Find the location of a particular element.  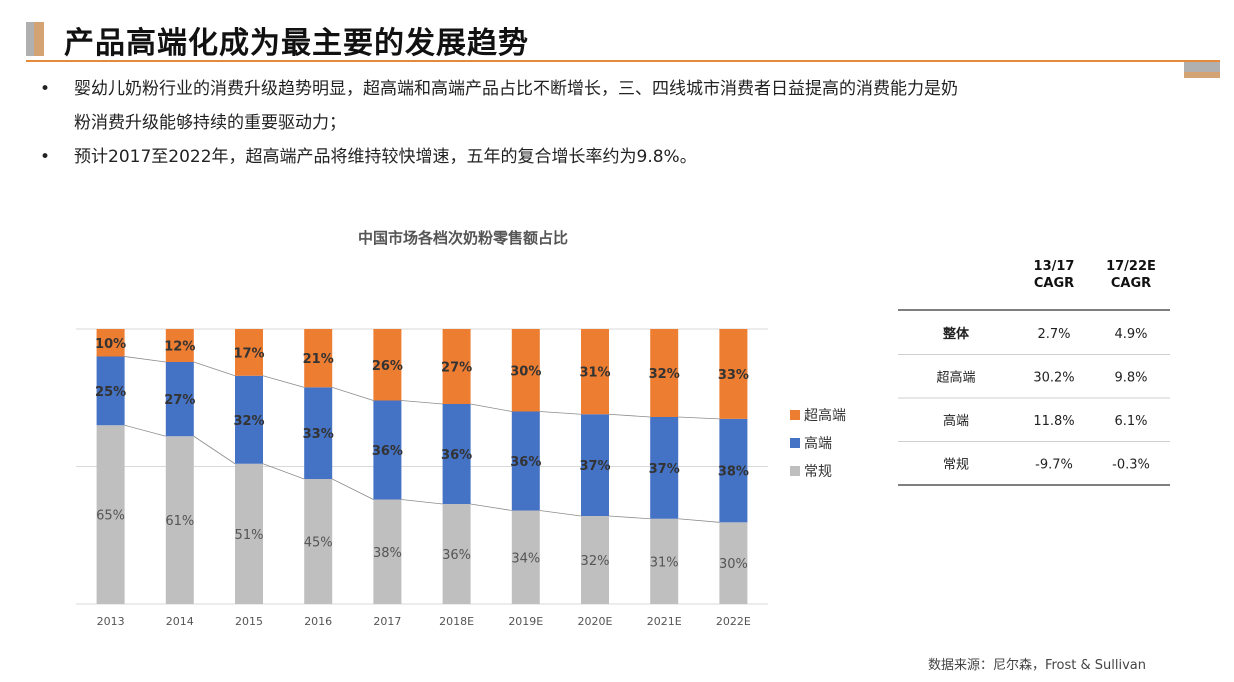

data-label: 31% is located at coordinates (664, 562).